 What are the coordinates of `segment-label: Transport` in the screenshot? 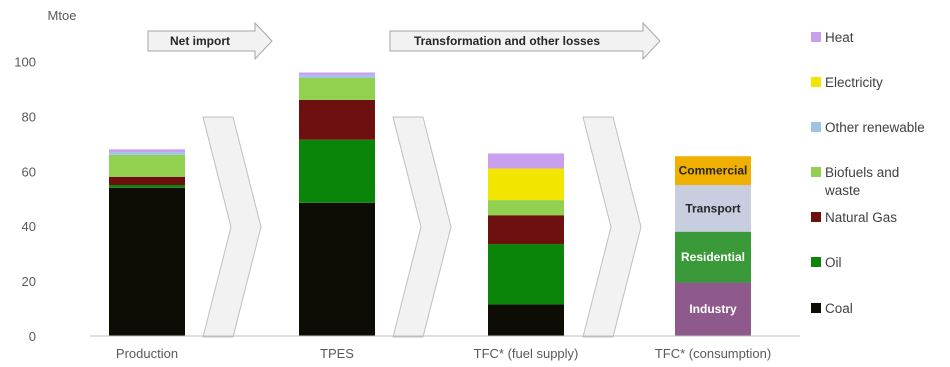 It's located at (712, 208).